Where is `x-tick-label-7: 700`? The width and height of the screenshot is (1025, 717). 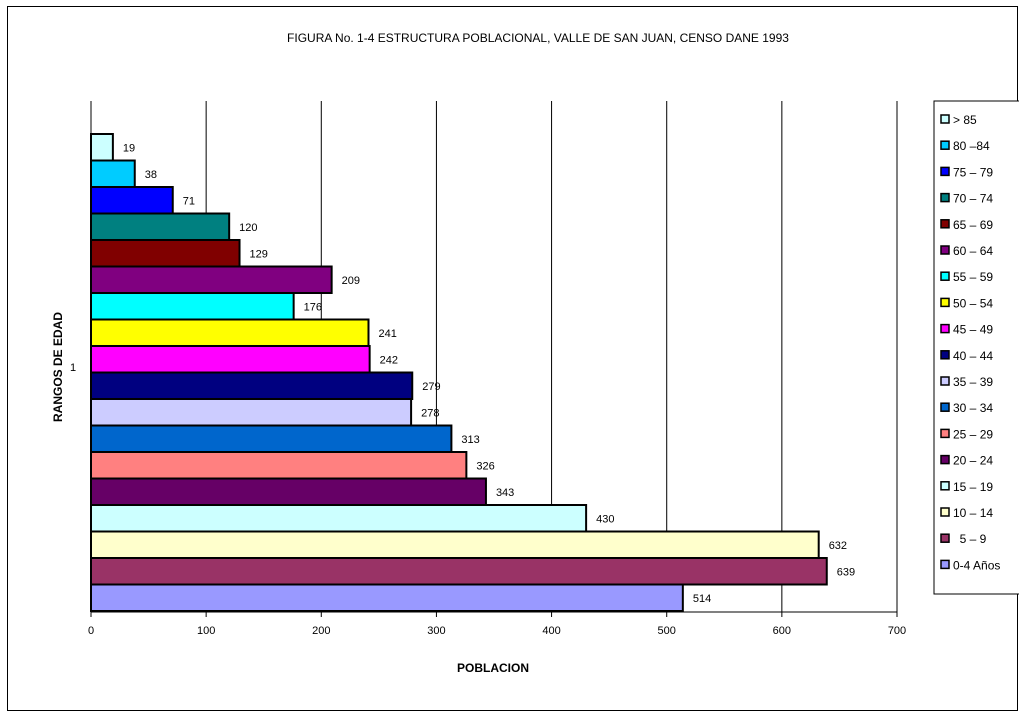
x-tick-label-7: 700 is located at coordinates (897, 631).